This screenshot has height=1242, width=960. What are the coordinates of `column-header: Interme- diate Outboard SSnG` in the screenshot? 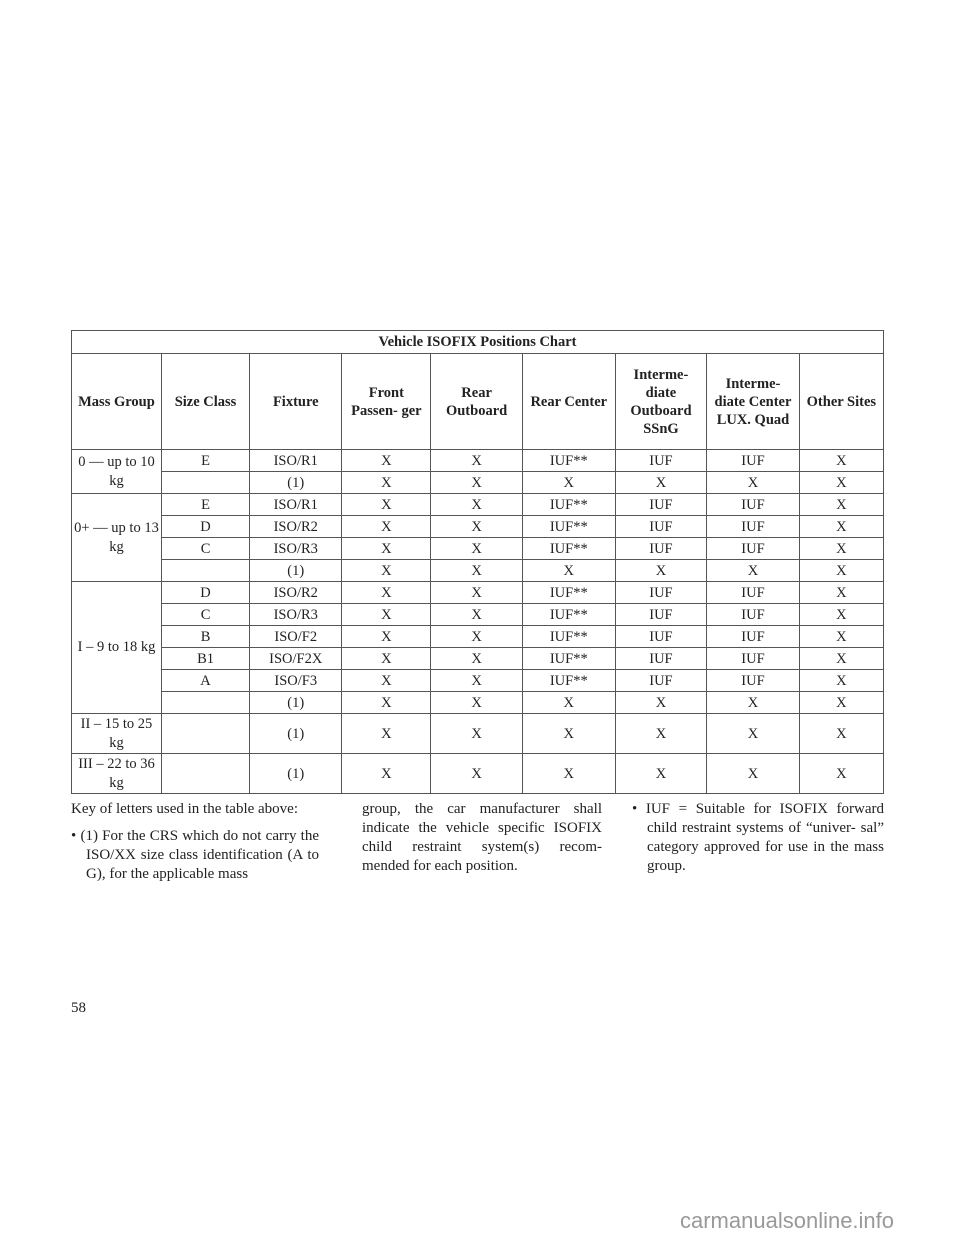 It's located at (661, 401).